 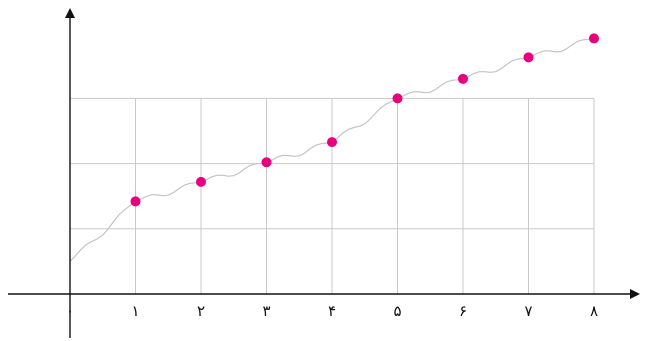 I want to click on x-tick-label-2: ٢, so click(x=201, y=311).